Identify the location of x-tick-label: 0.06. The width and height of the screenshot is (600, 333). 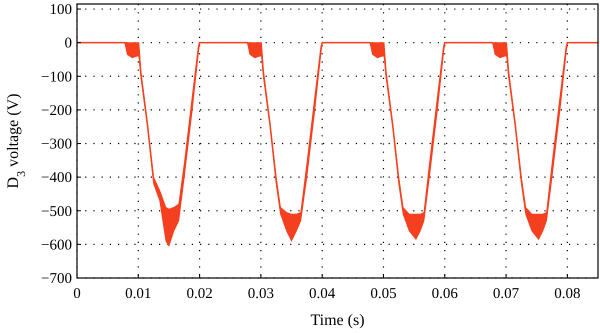
(445, 294).